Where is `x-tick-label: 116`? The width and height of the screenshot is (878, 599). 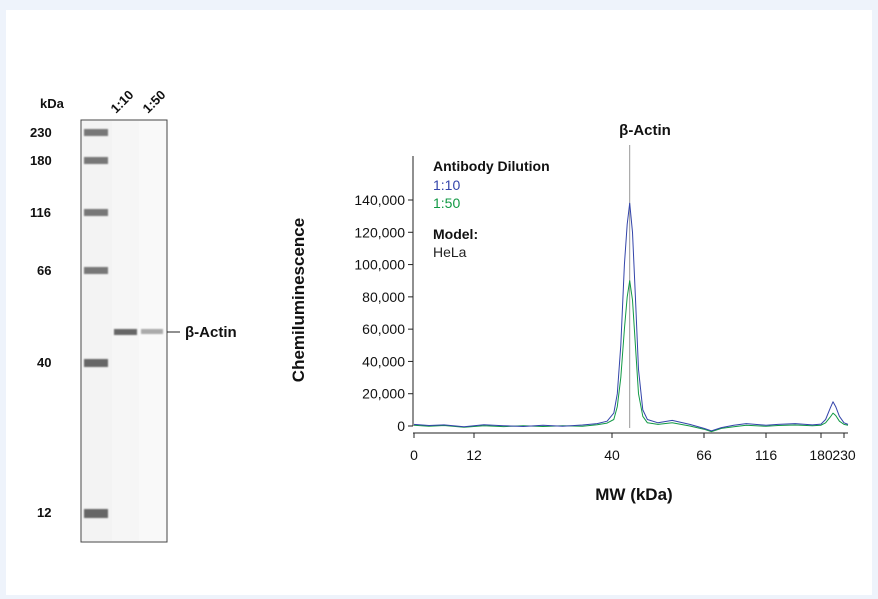
x-tick-label: 116 is located at coordinates (766, 455).